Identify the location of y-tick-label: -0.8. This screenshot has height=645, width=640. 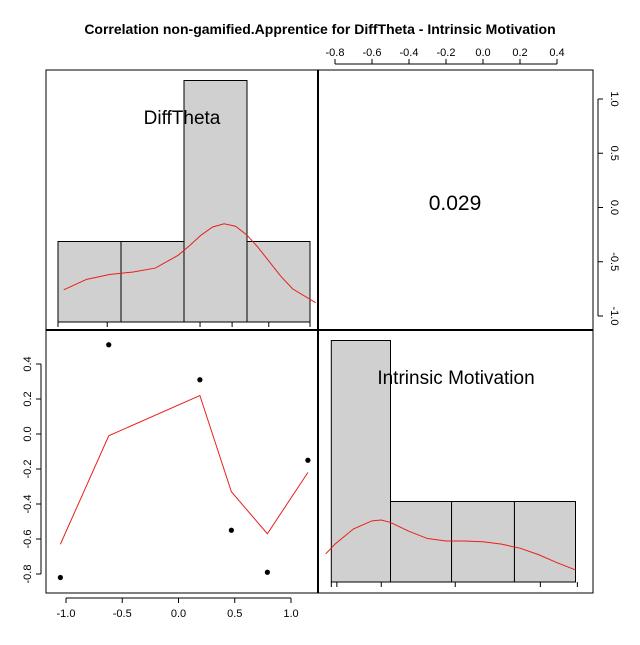
(28, 574).